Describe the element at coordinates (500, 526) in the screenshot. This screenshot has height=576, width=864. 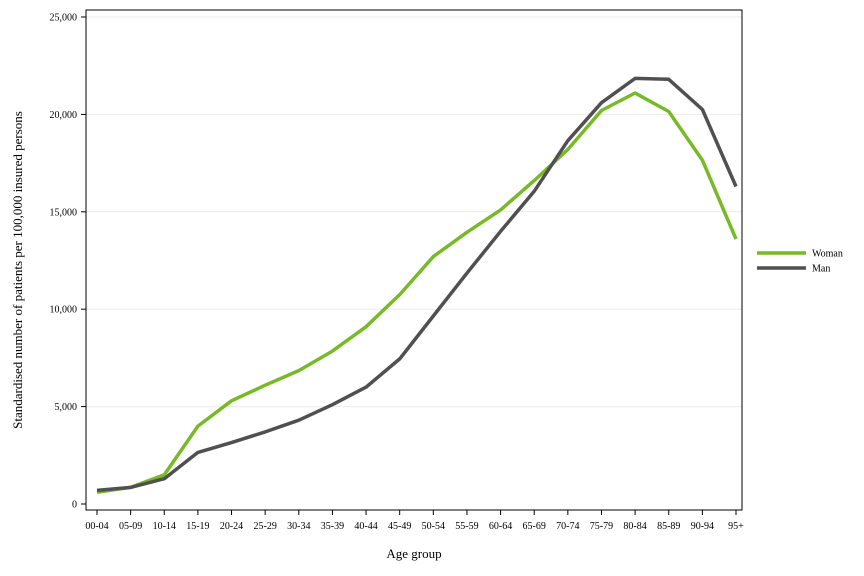
I see `x-tick-label: 60-64` at that location.